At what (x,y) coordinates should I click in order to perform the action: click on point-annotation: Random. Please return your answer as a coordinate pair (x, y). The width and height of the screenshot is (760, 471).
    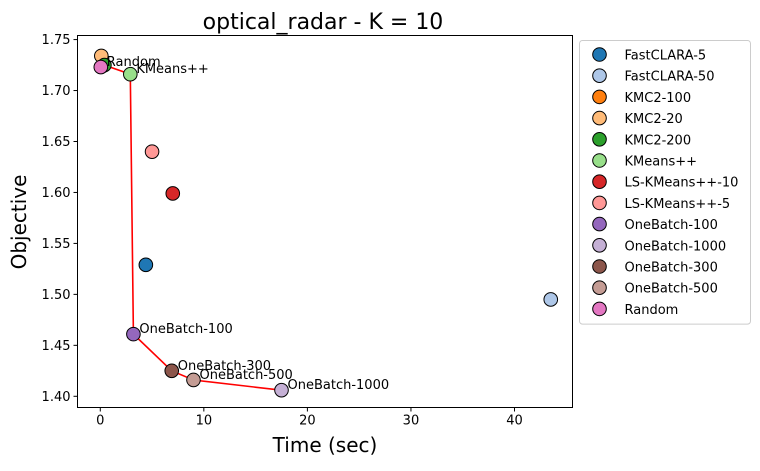
    Looking at the image, I should click on (134, 62).